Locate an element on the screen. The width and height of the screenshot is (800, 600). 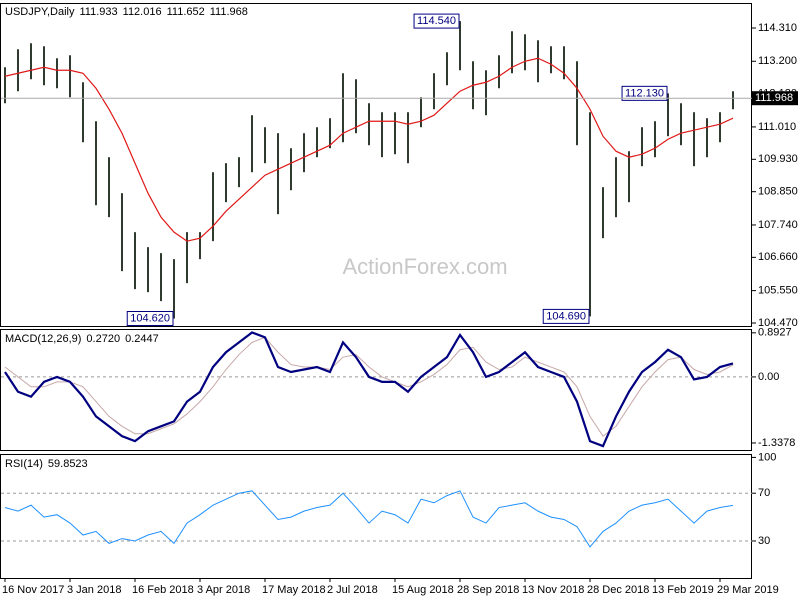
panel-header: MACD(12,26,9) is located at coordinates (43, 339).